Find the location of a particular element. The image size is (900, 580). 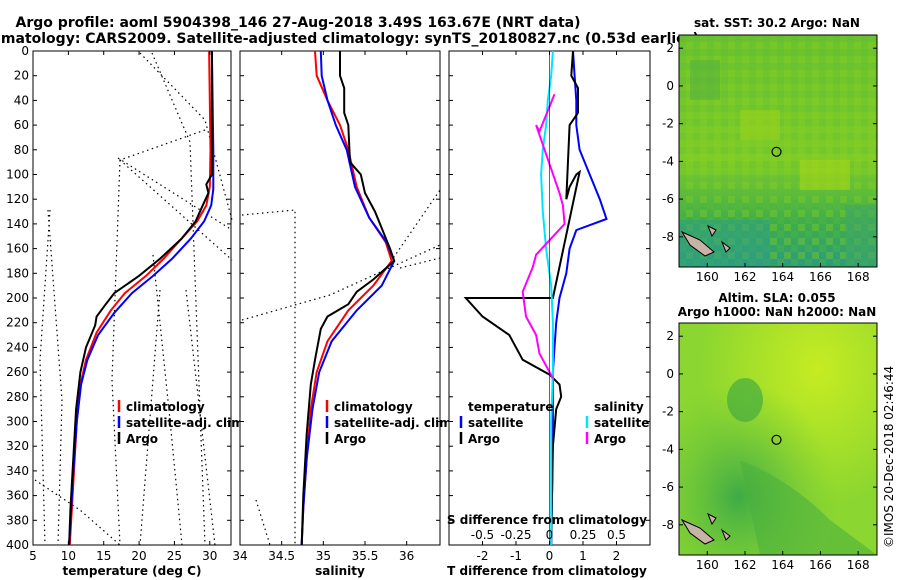

map-y-tick-label: -6 is located at coordinates (668, 199).